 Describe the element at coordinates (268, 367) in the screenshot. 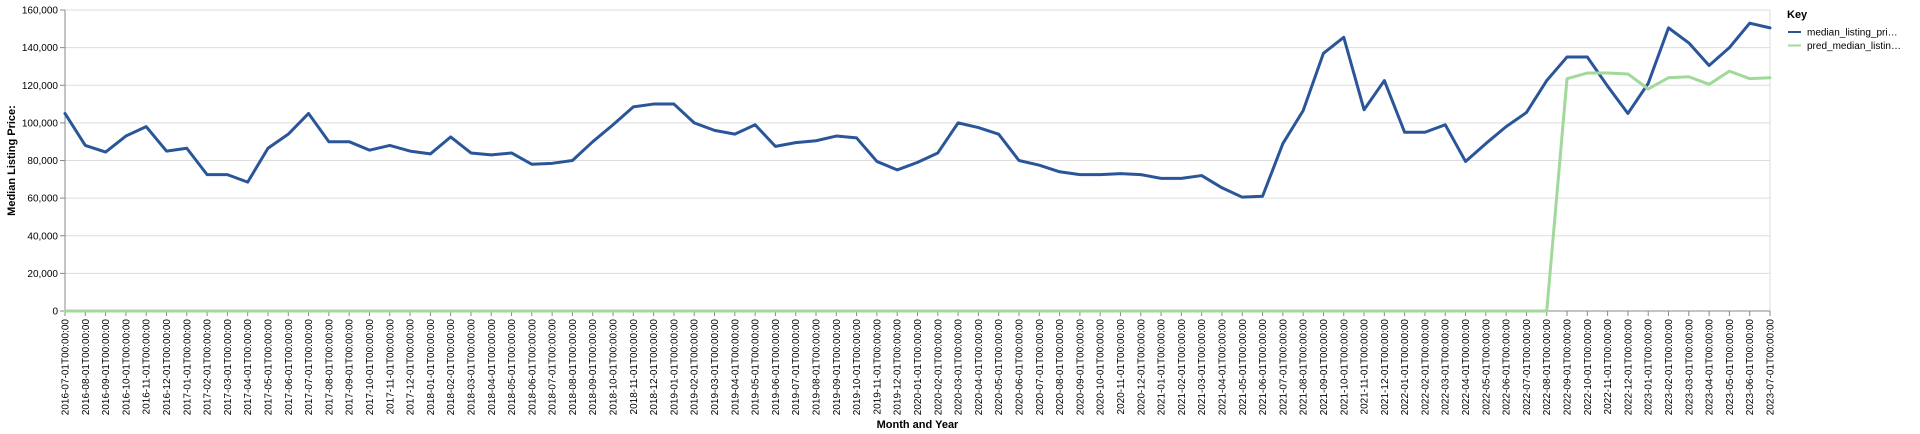

I see `x-tick-label: 2017-05-01T00:00:00` at that location.